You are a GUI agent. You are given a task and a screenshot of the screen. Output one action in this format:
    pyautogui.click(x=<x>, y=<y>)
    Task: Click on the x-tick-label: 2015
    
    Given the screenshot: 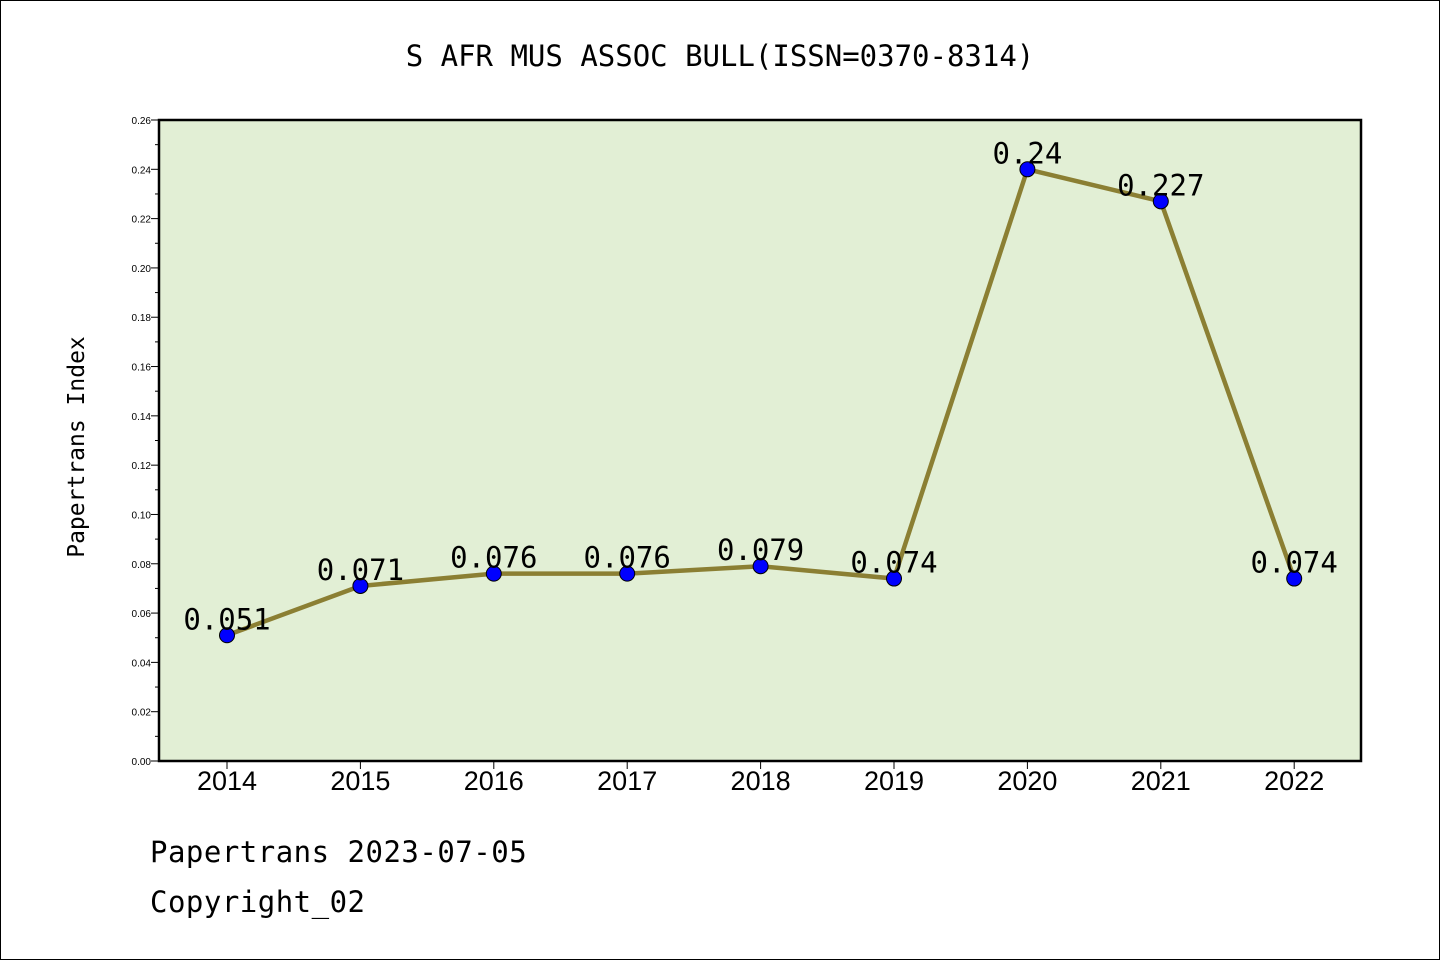 What is the action you would take?
    pyautogui.click(x=360, y=781)
    